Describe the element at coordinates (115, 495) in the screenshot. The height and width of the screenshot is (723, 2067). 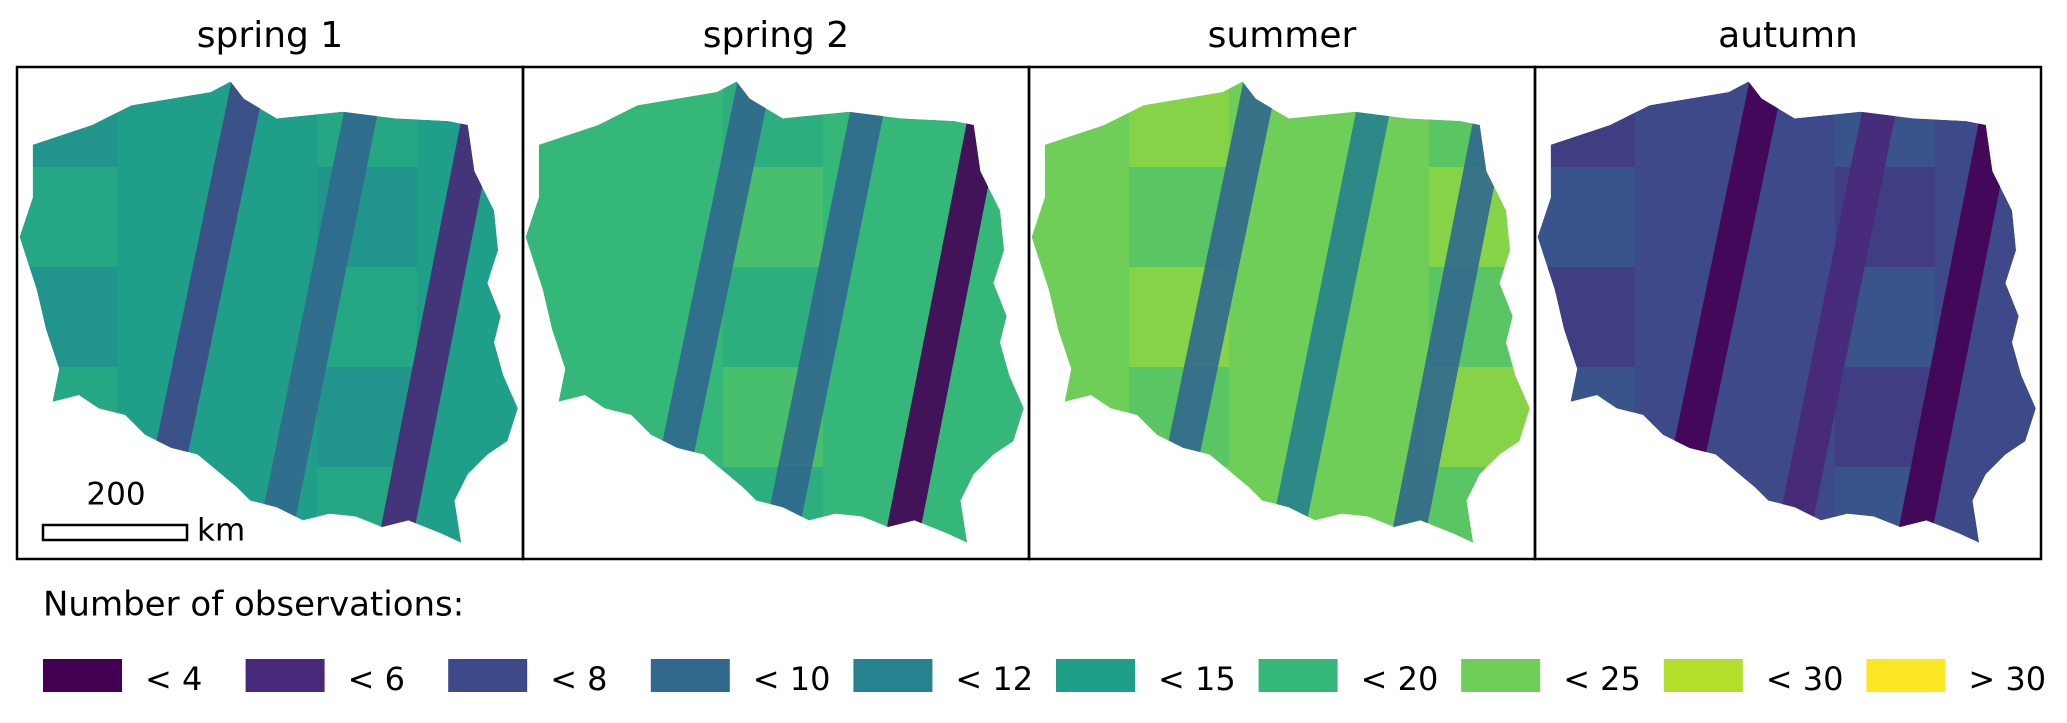
I see `scale-value: 200` at that location.